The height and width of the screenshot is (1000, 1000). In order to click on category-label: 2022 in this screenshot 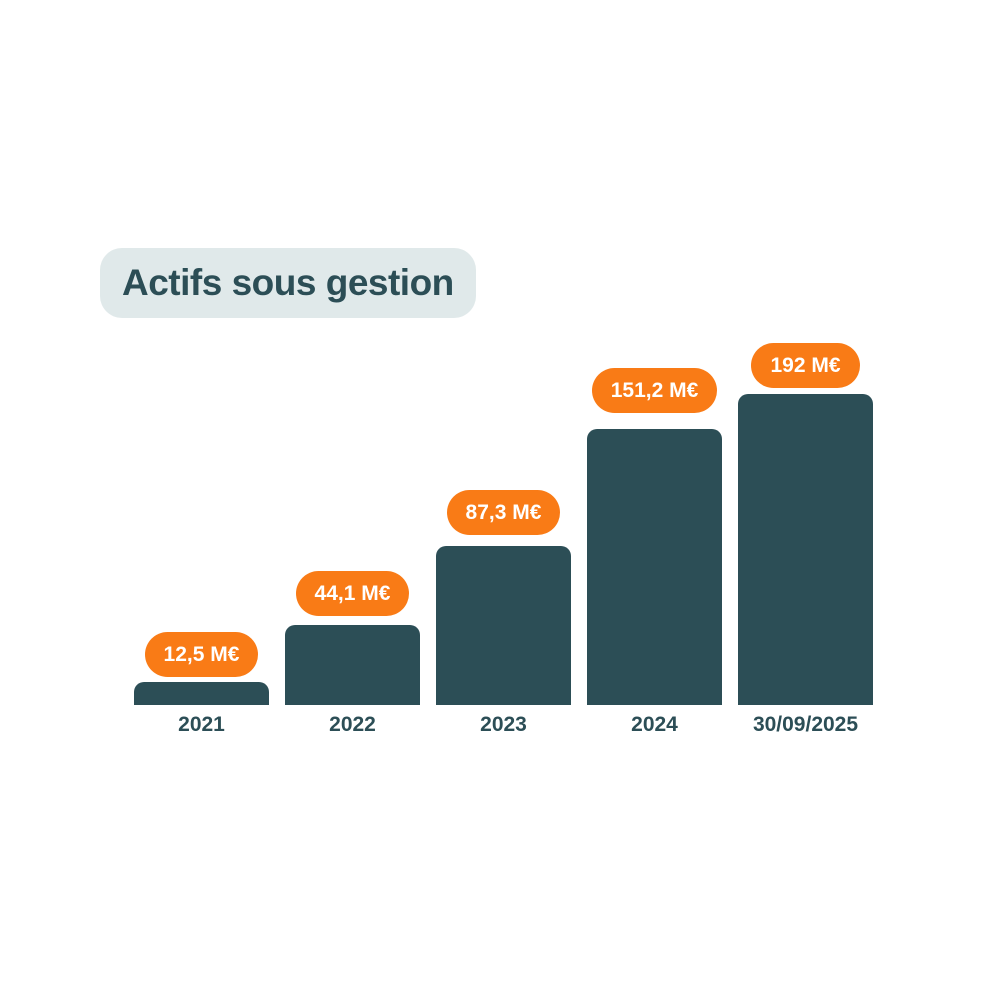, I will do `click(352, 724)`.